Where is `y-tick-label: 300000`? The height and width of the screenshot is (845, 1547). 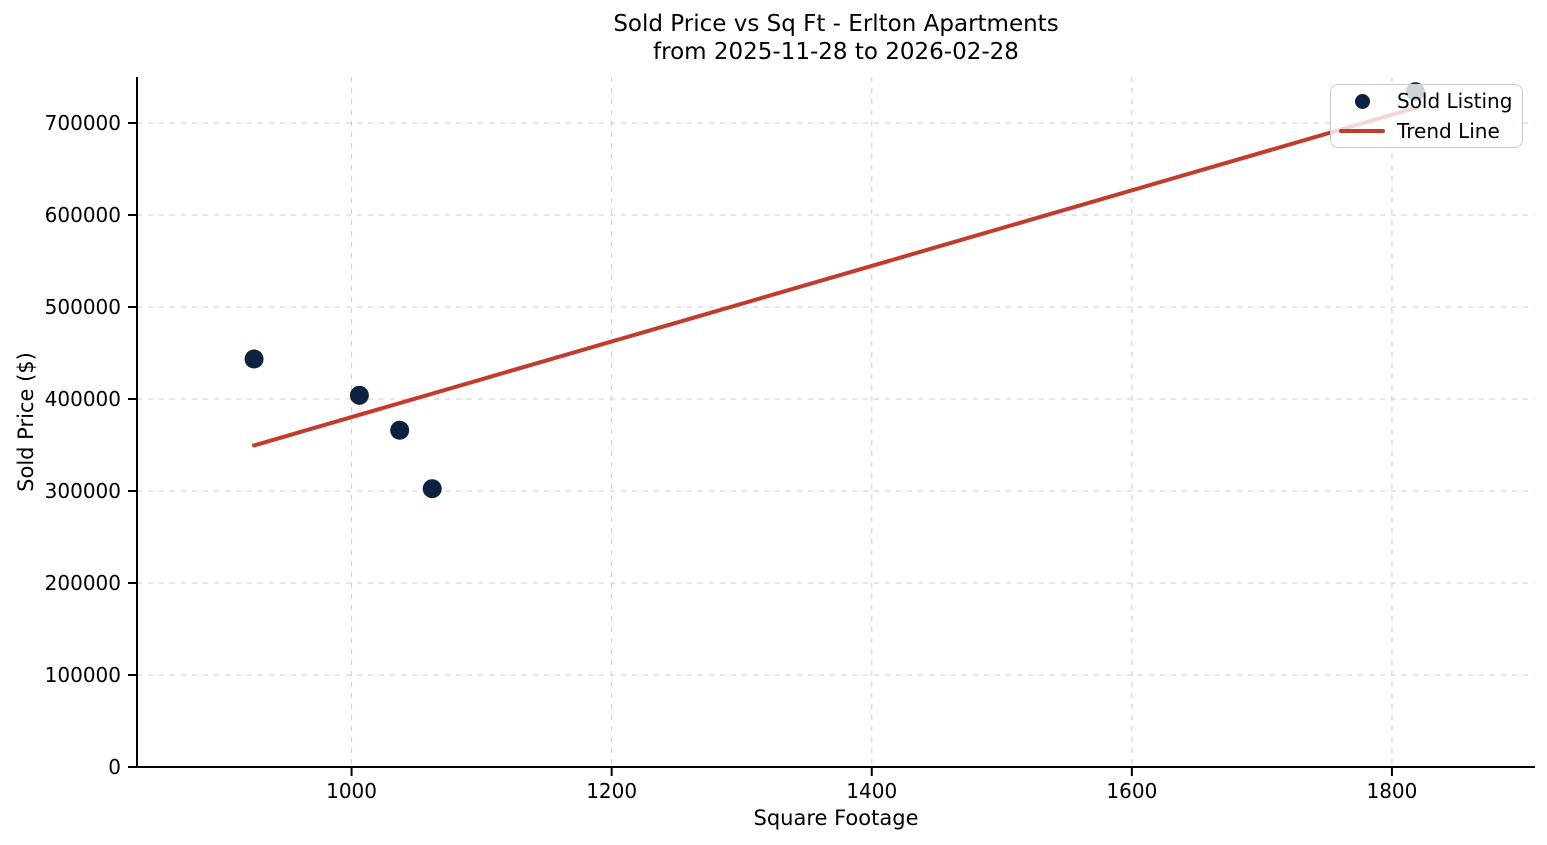
y-tick-label: 300000 is located at coordinates (83, 491).